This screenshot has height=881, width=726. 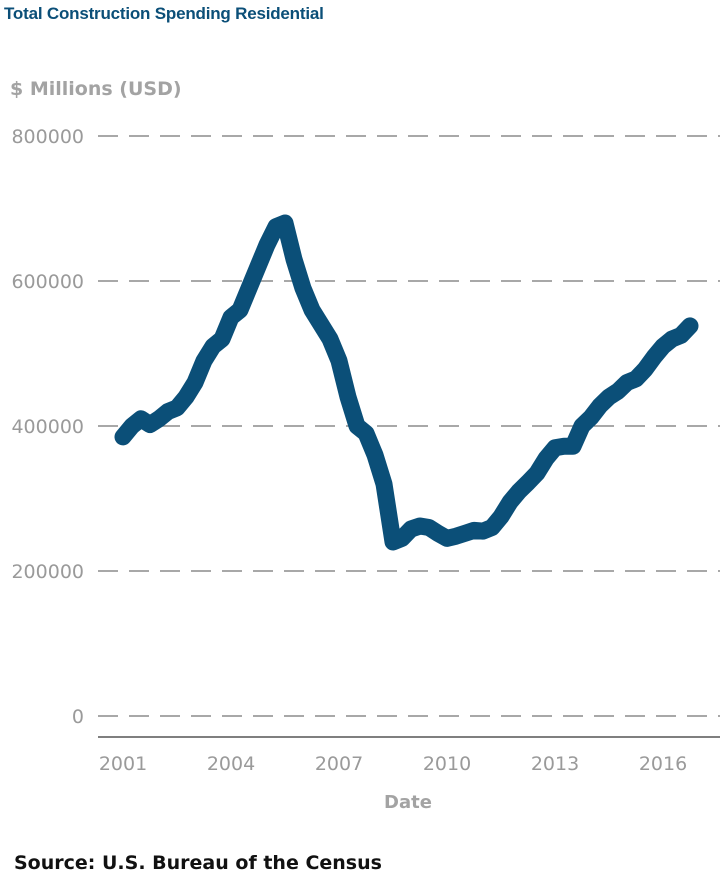 What do you see at coordinates (238, 863) in the screenshot?
I see `source-text: U.S. Bureau of the Census` at bounding box center [238, 863].